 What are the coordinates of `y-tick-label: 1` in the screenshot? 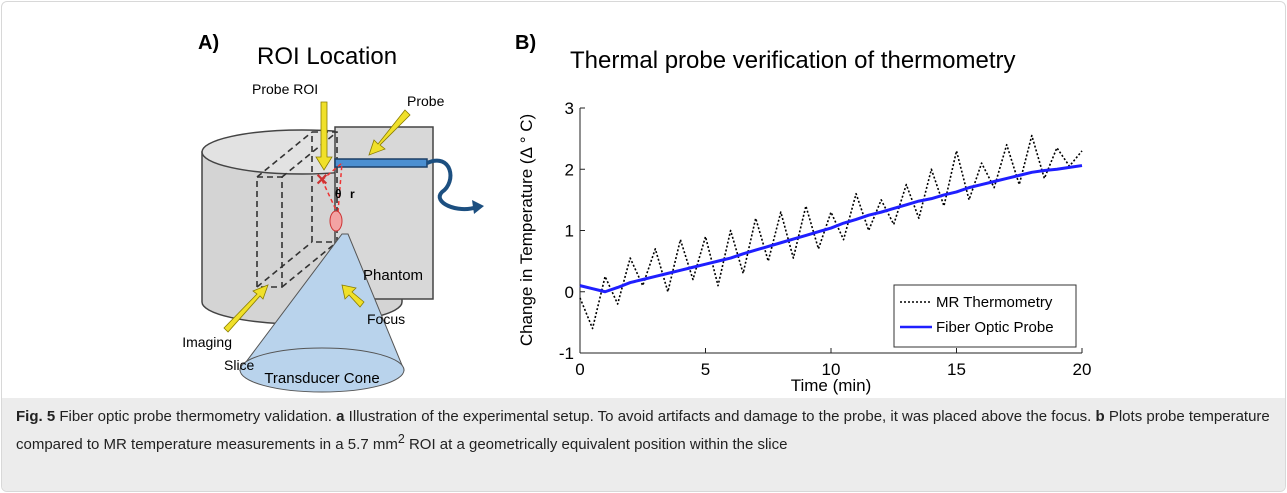 It's located at (569, 231).